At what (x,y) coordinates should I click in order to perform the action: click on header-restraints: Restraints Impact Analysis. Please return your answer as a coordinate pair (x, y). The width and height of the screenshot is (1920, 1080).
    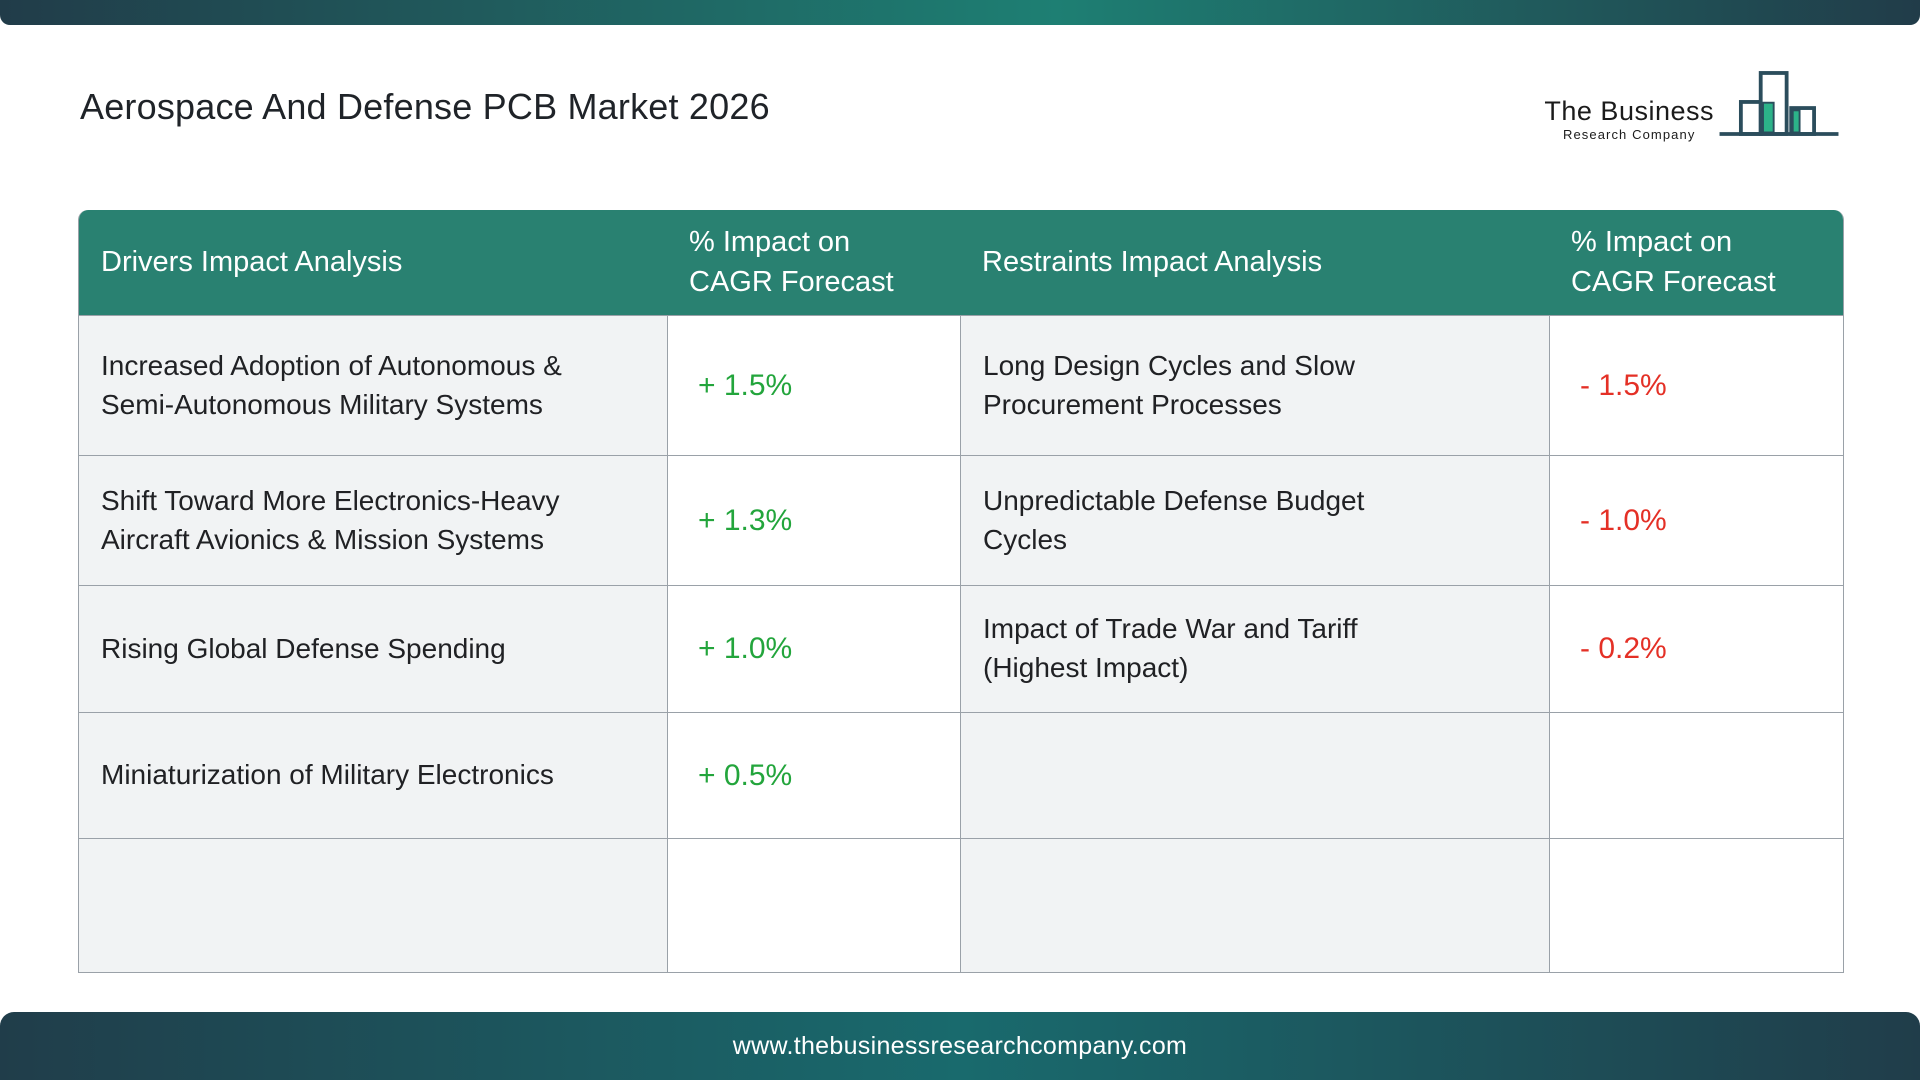
    Looking at the image, I should click on (1254, 262).